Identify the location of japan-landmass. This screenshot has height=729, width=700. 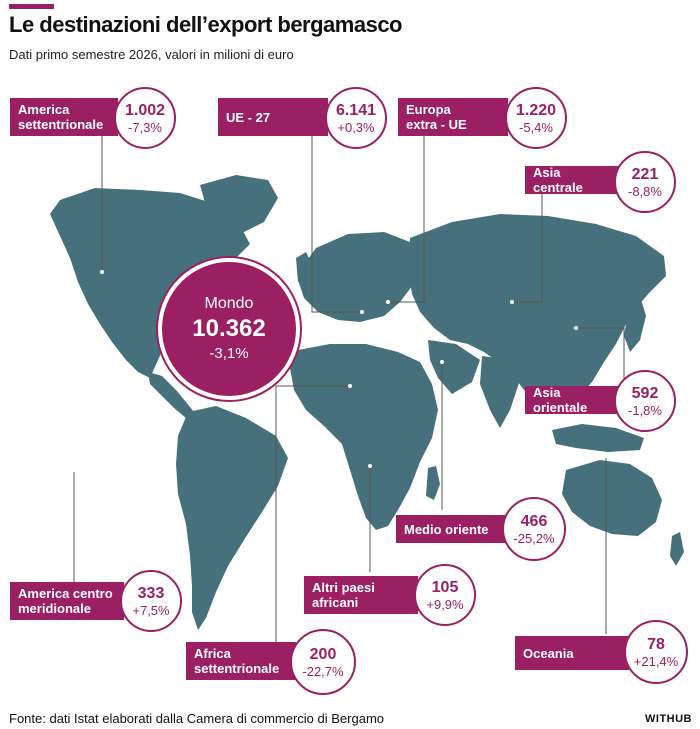
(635, 324).